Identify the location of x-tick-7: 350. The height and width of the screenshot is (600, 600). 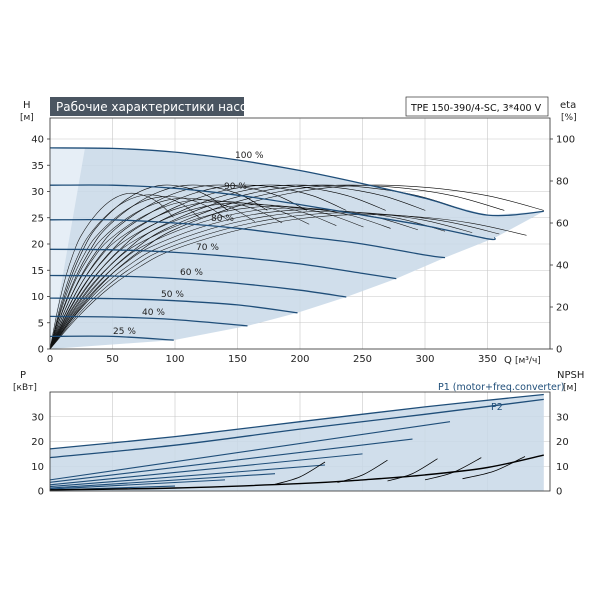
(487, 359).